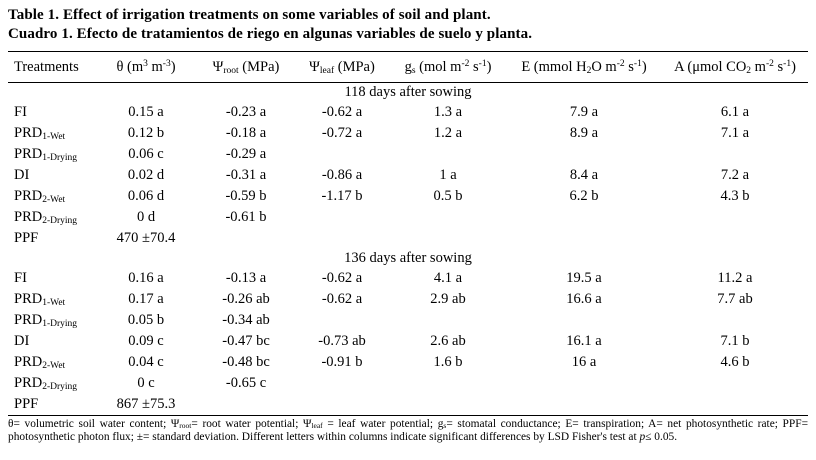 Image resolution: width=816 pixels, height=460 pixels. I want to click on value-cell: 1.2 a, so click(448, 133).